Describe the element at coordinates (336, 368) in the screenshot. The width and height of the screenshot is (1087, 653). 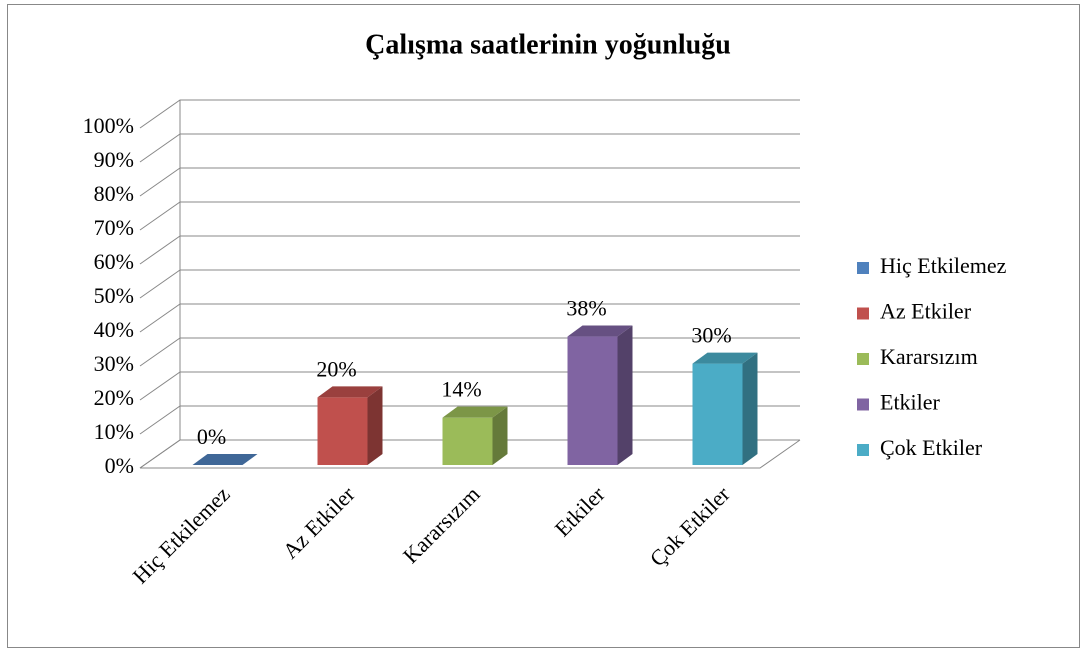
I see `data-label: 20%` at that location.